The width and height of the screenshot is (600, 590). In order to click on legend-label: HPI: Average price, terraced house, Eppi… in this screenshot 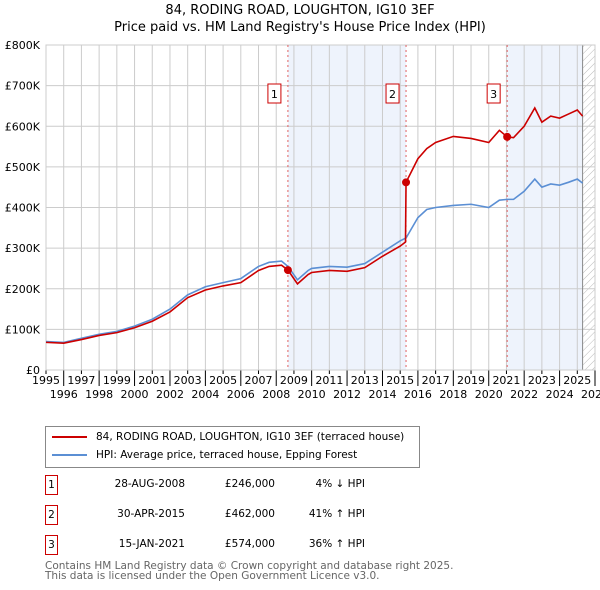, I will do `click(227, 455)`.